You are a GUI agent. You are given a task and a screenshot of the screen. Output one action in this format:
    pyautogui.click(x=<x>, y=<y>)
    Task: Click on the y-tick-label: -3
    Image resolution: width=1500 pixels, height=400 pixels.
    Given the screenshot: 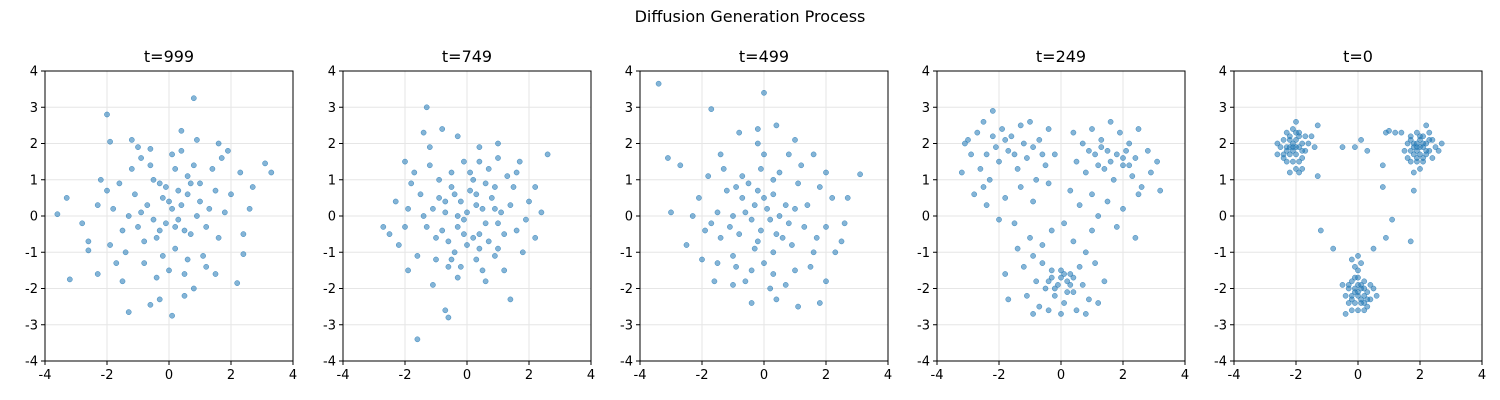 What is the action you would take?
    pyautogui.click(x=923, y=325)
    